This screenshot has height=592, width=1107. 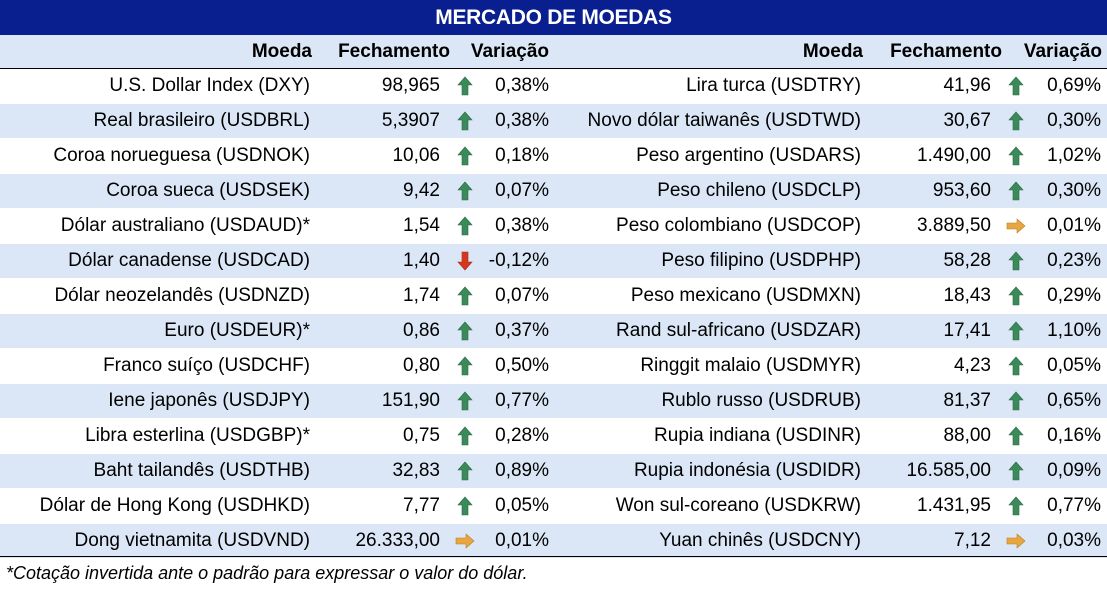 What do you see at coordinates (380, 401) in the screenshot?
I see `close-value: 151,90` at bounding box center [380, 401].